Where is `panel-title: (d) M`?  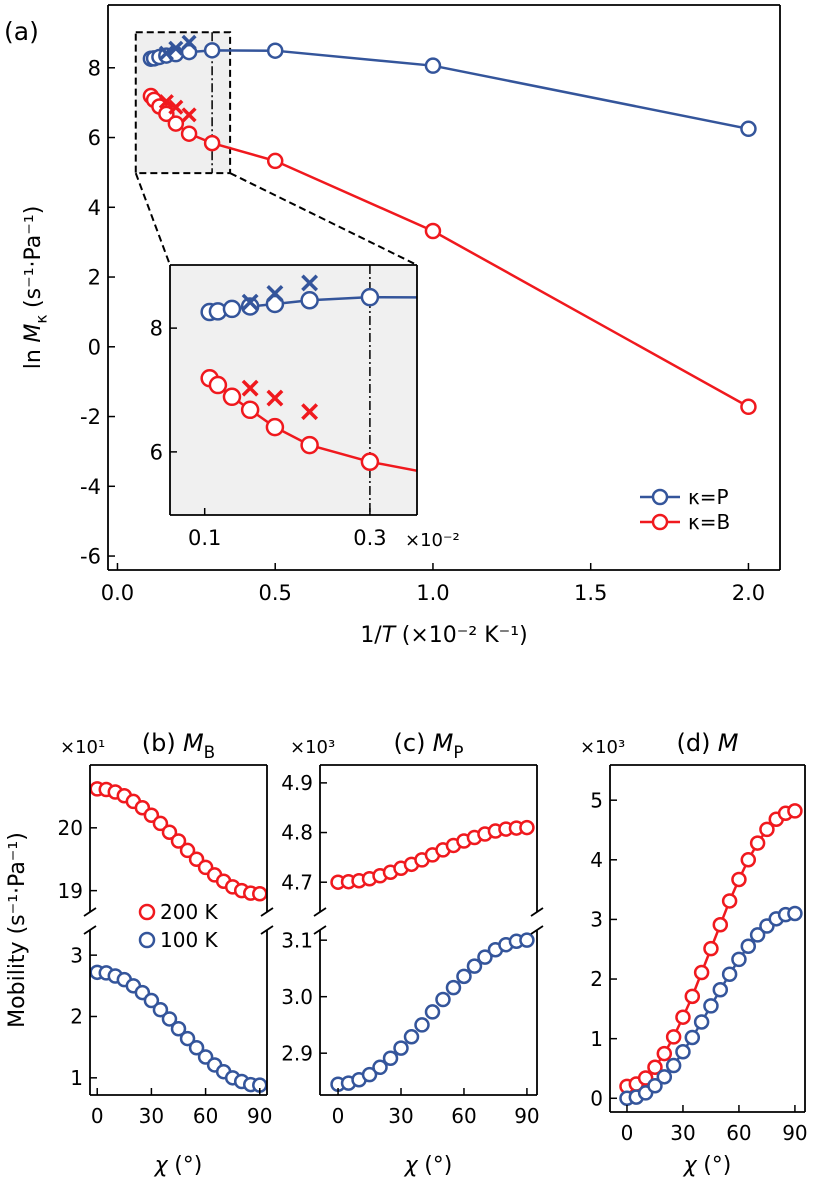 panel-title: (d) M is located at coordinates (708, 743).